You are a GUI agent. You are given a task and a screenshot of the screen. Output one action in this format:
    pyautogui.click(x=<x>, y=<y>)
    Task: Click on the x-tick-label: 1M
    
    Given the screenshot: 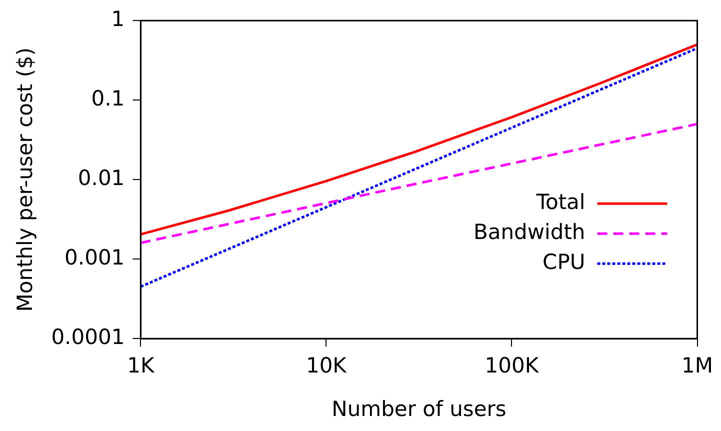 What is the action you would take?
    pyautogui.click(x=697, y=366)
    